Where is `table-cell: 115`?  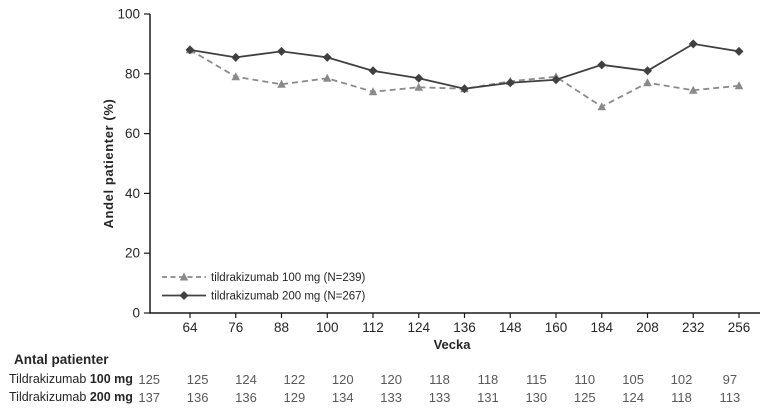
table-cell: 115 is located at coordinates (536, 379).